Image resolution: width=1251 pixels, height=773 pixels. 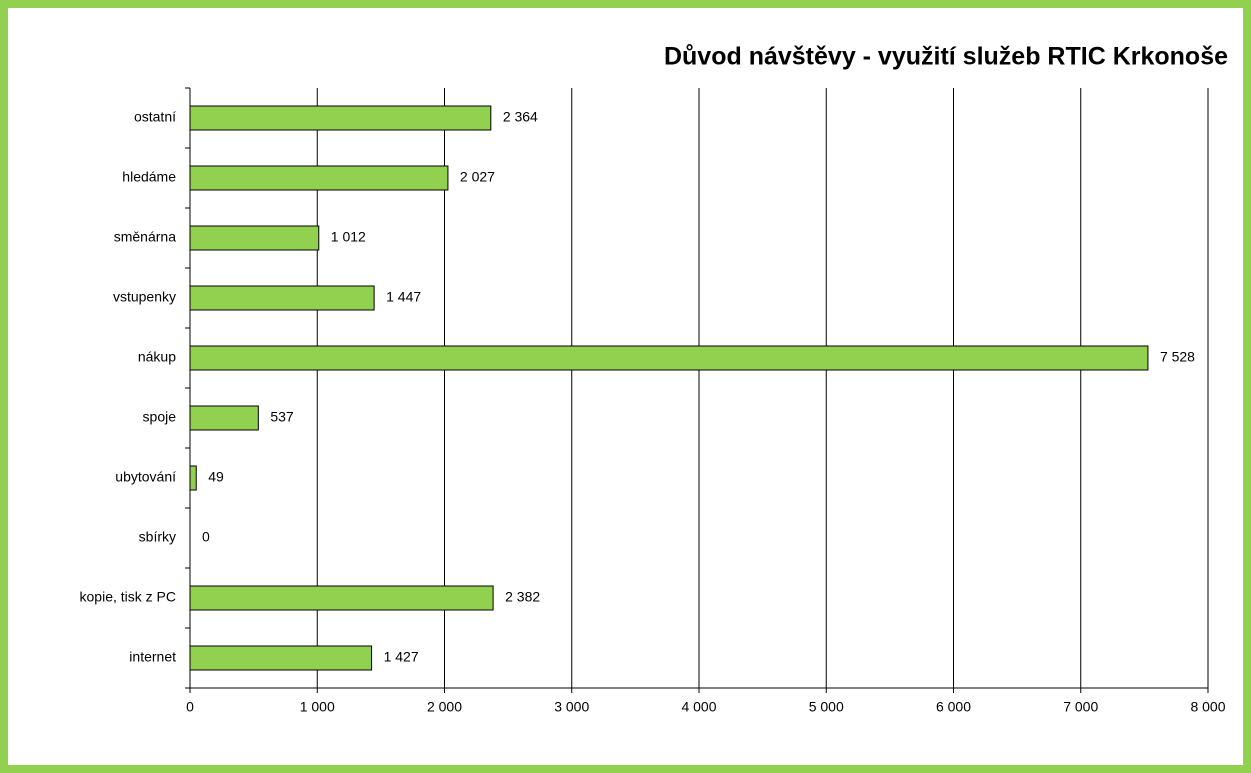 I want to click on data-label: 2 364, so click(x=520, y=117).